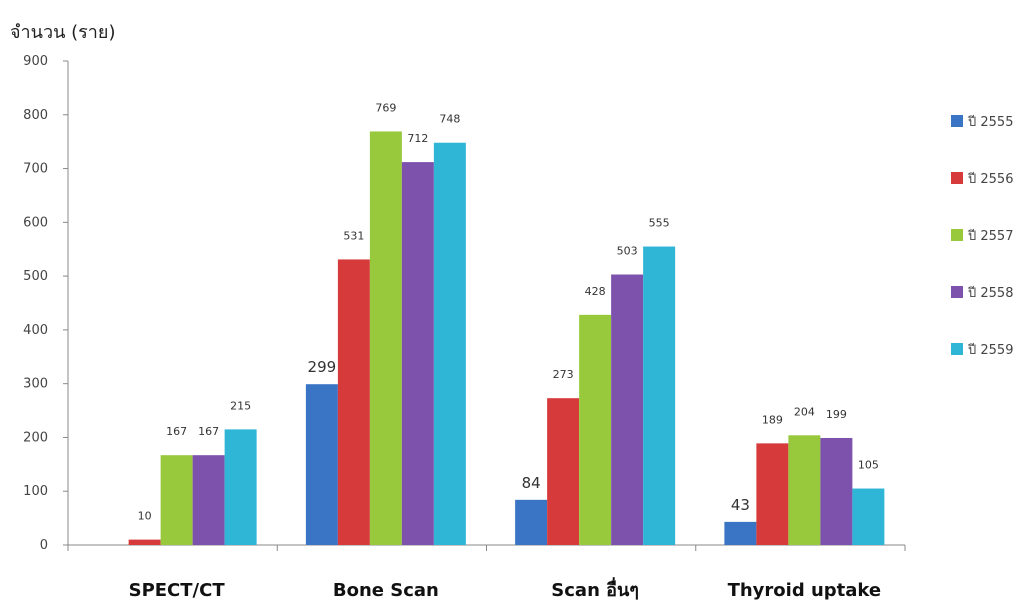 Image resolution: width=1033 pixels, height=603 pixels. I want to click on data-label: 215, so click(240, 405).